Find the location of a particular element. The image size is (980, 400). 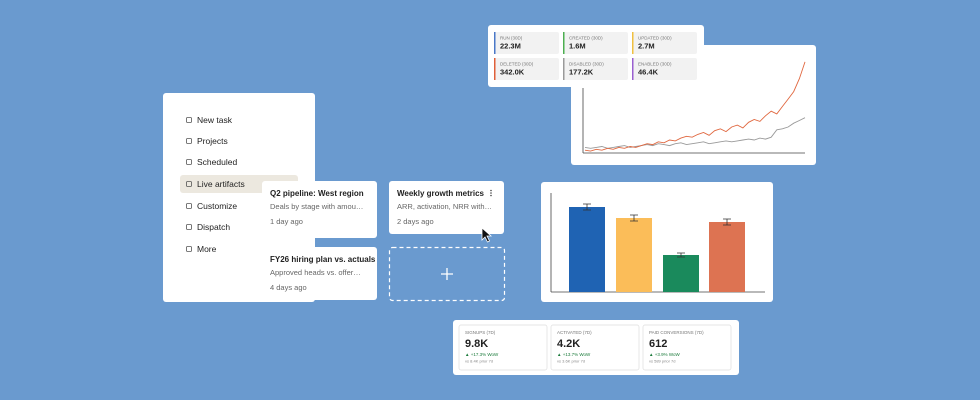

stat-label: DISABLED (30D) is located at coordinates (586, 64).